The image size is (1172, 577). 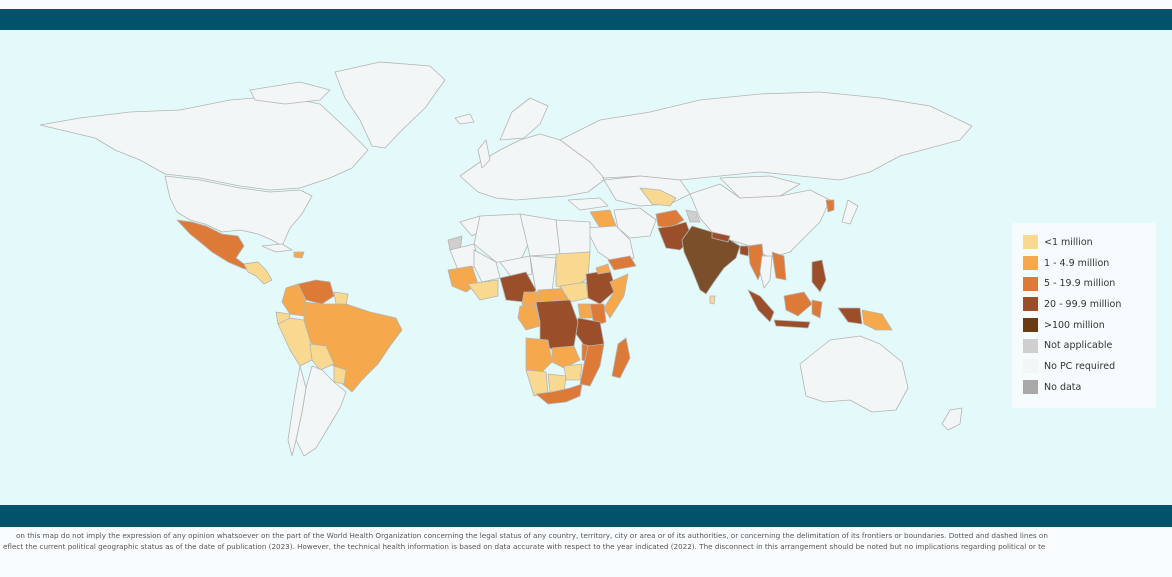 I want to click on country-haiti, so click(x=299, y=255).